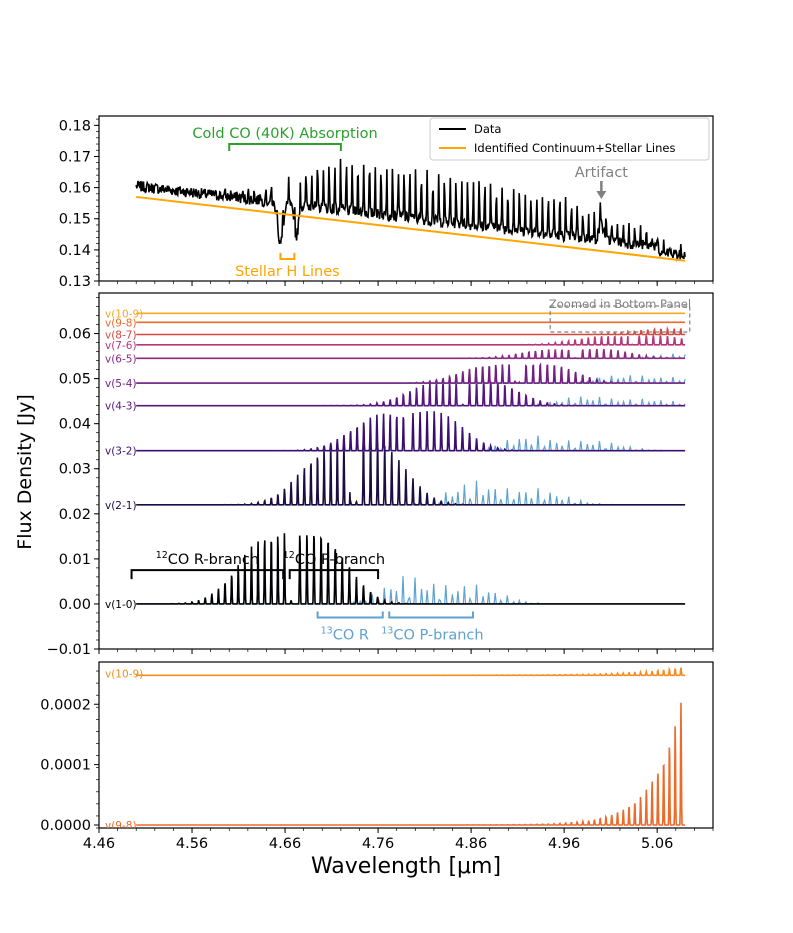  I want to click on 13co-p-branch-label: 13CO P-branch, so click(432, 635).